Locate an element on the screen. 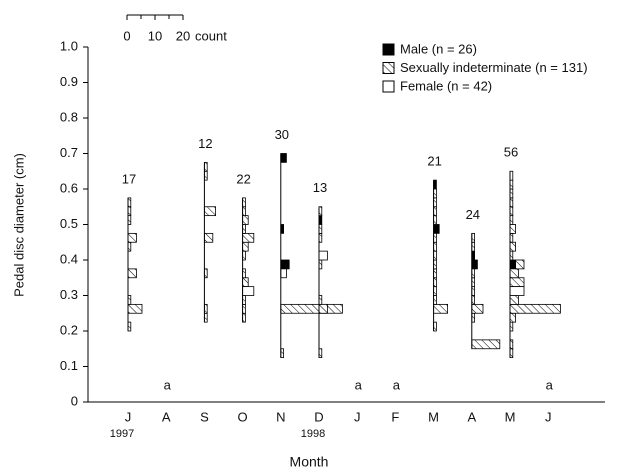 Image resolution: width=618 pixels, height=473 pixels. x-tick-label: F is located at coordinates (395, 416).